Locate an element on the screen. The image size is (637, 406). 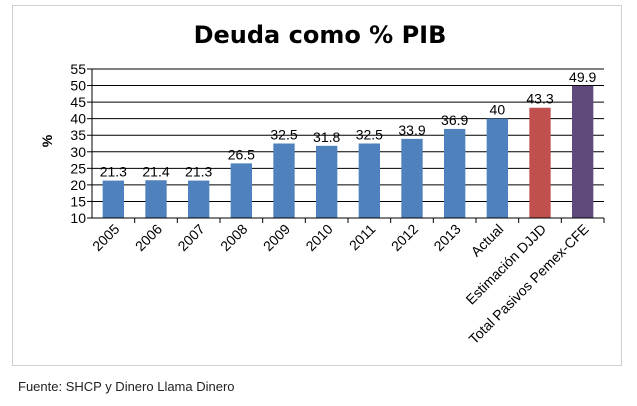
data-label: 26.5 is located at coordinates (241, 154).